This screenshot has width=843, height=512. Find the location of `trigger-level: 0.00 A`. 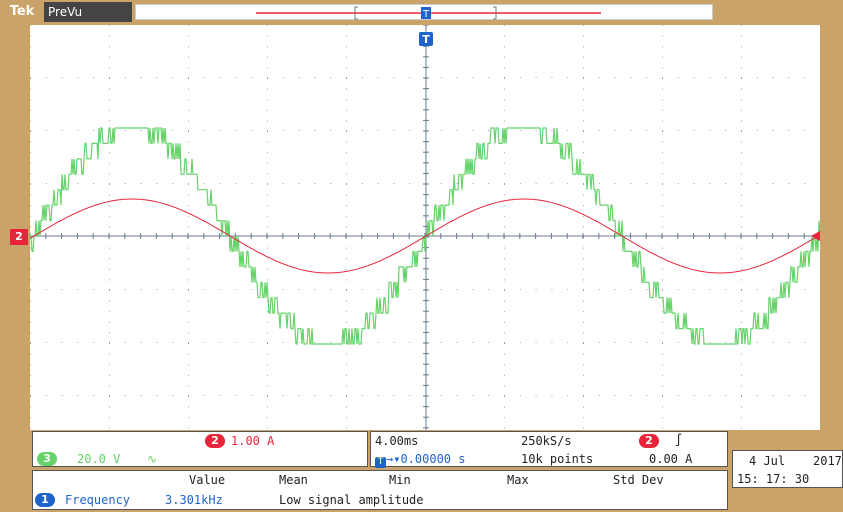

trigger-level: 0.00 A is located at coordinates (671, 459).